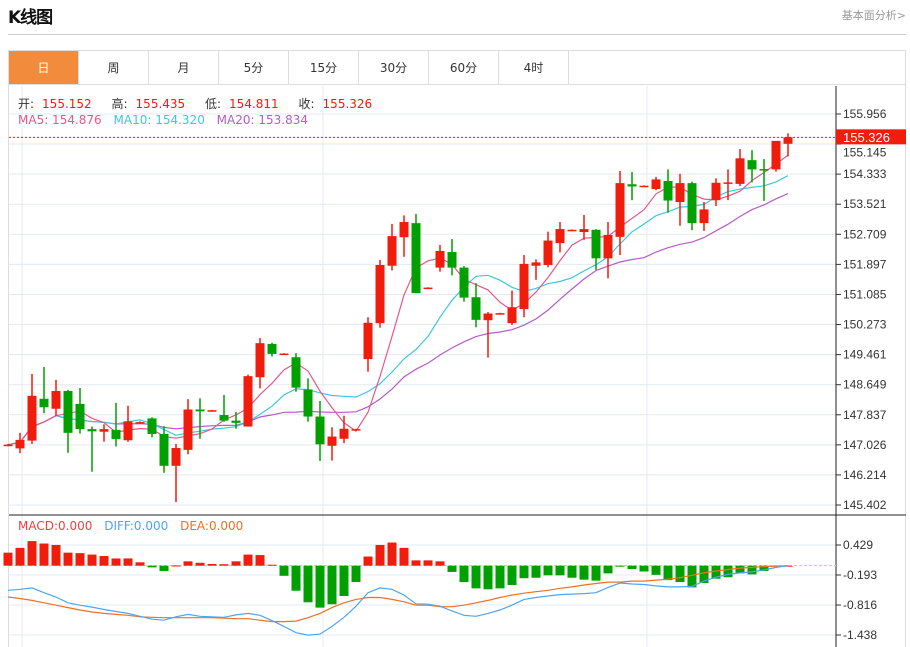  What do you see at coordinates (184, 67) in the screenshot?
I see `tab-month: 月` at bounding box center [184, 67].